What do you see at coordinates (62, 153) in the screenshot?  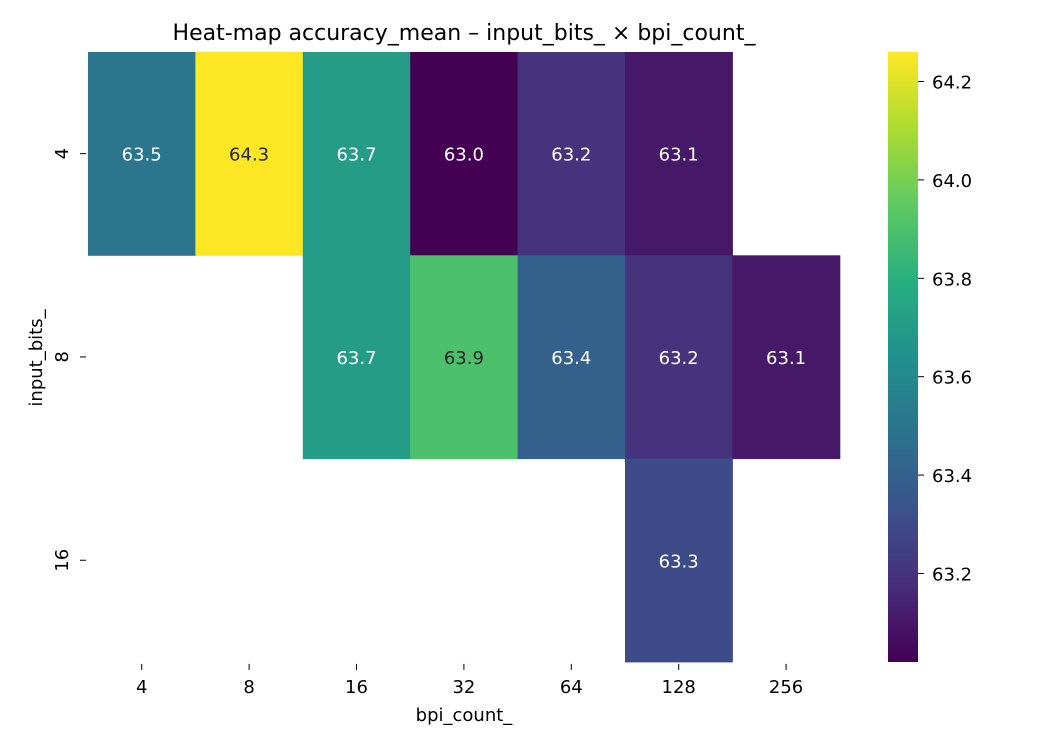 I see `y-tick-label-4: 4` at bounding box center [62, 153].